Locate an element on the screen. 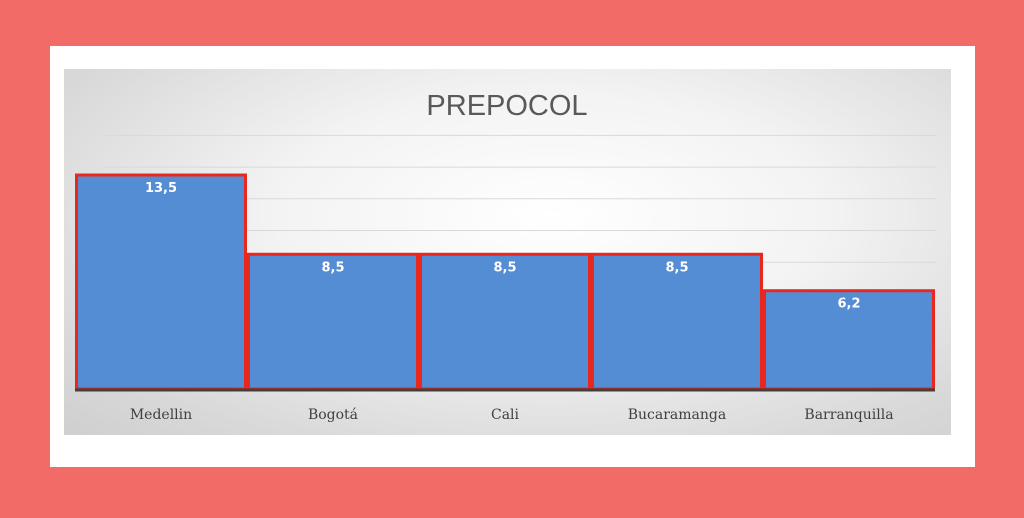 Image resolution: width=1024 pixels, height=518 pixels. category-tick-label: Bucaramanga is located at coordinates (677, 415).